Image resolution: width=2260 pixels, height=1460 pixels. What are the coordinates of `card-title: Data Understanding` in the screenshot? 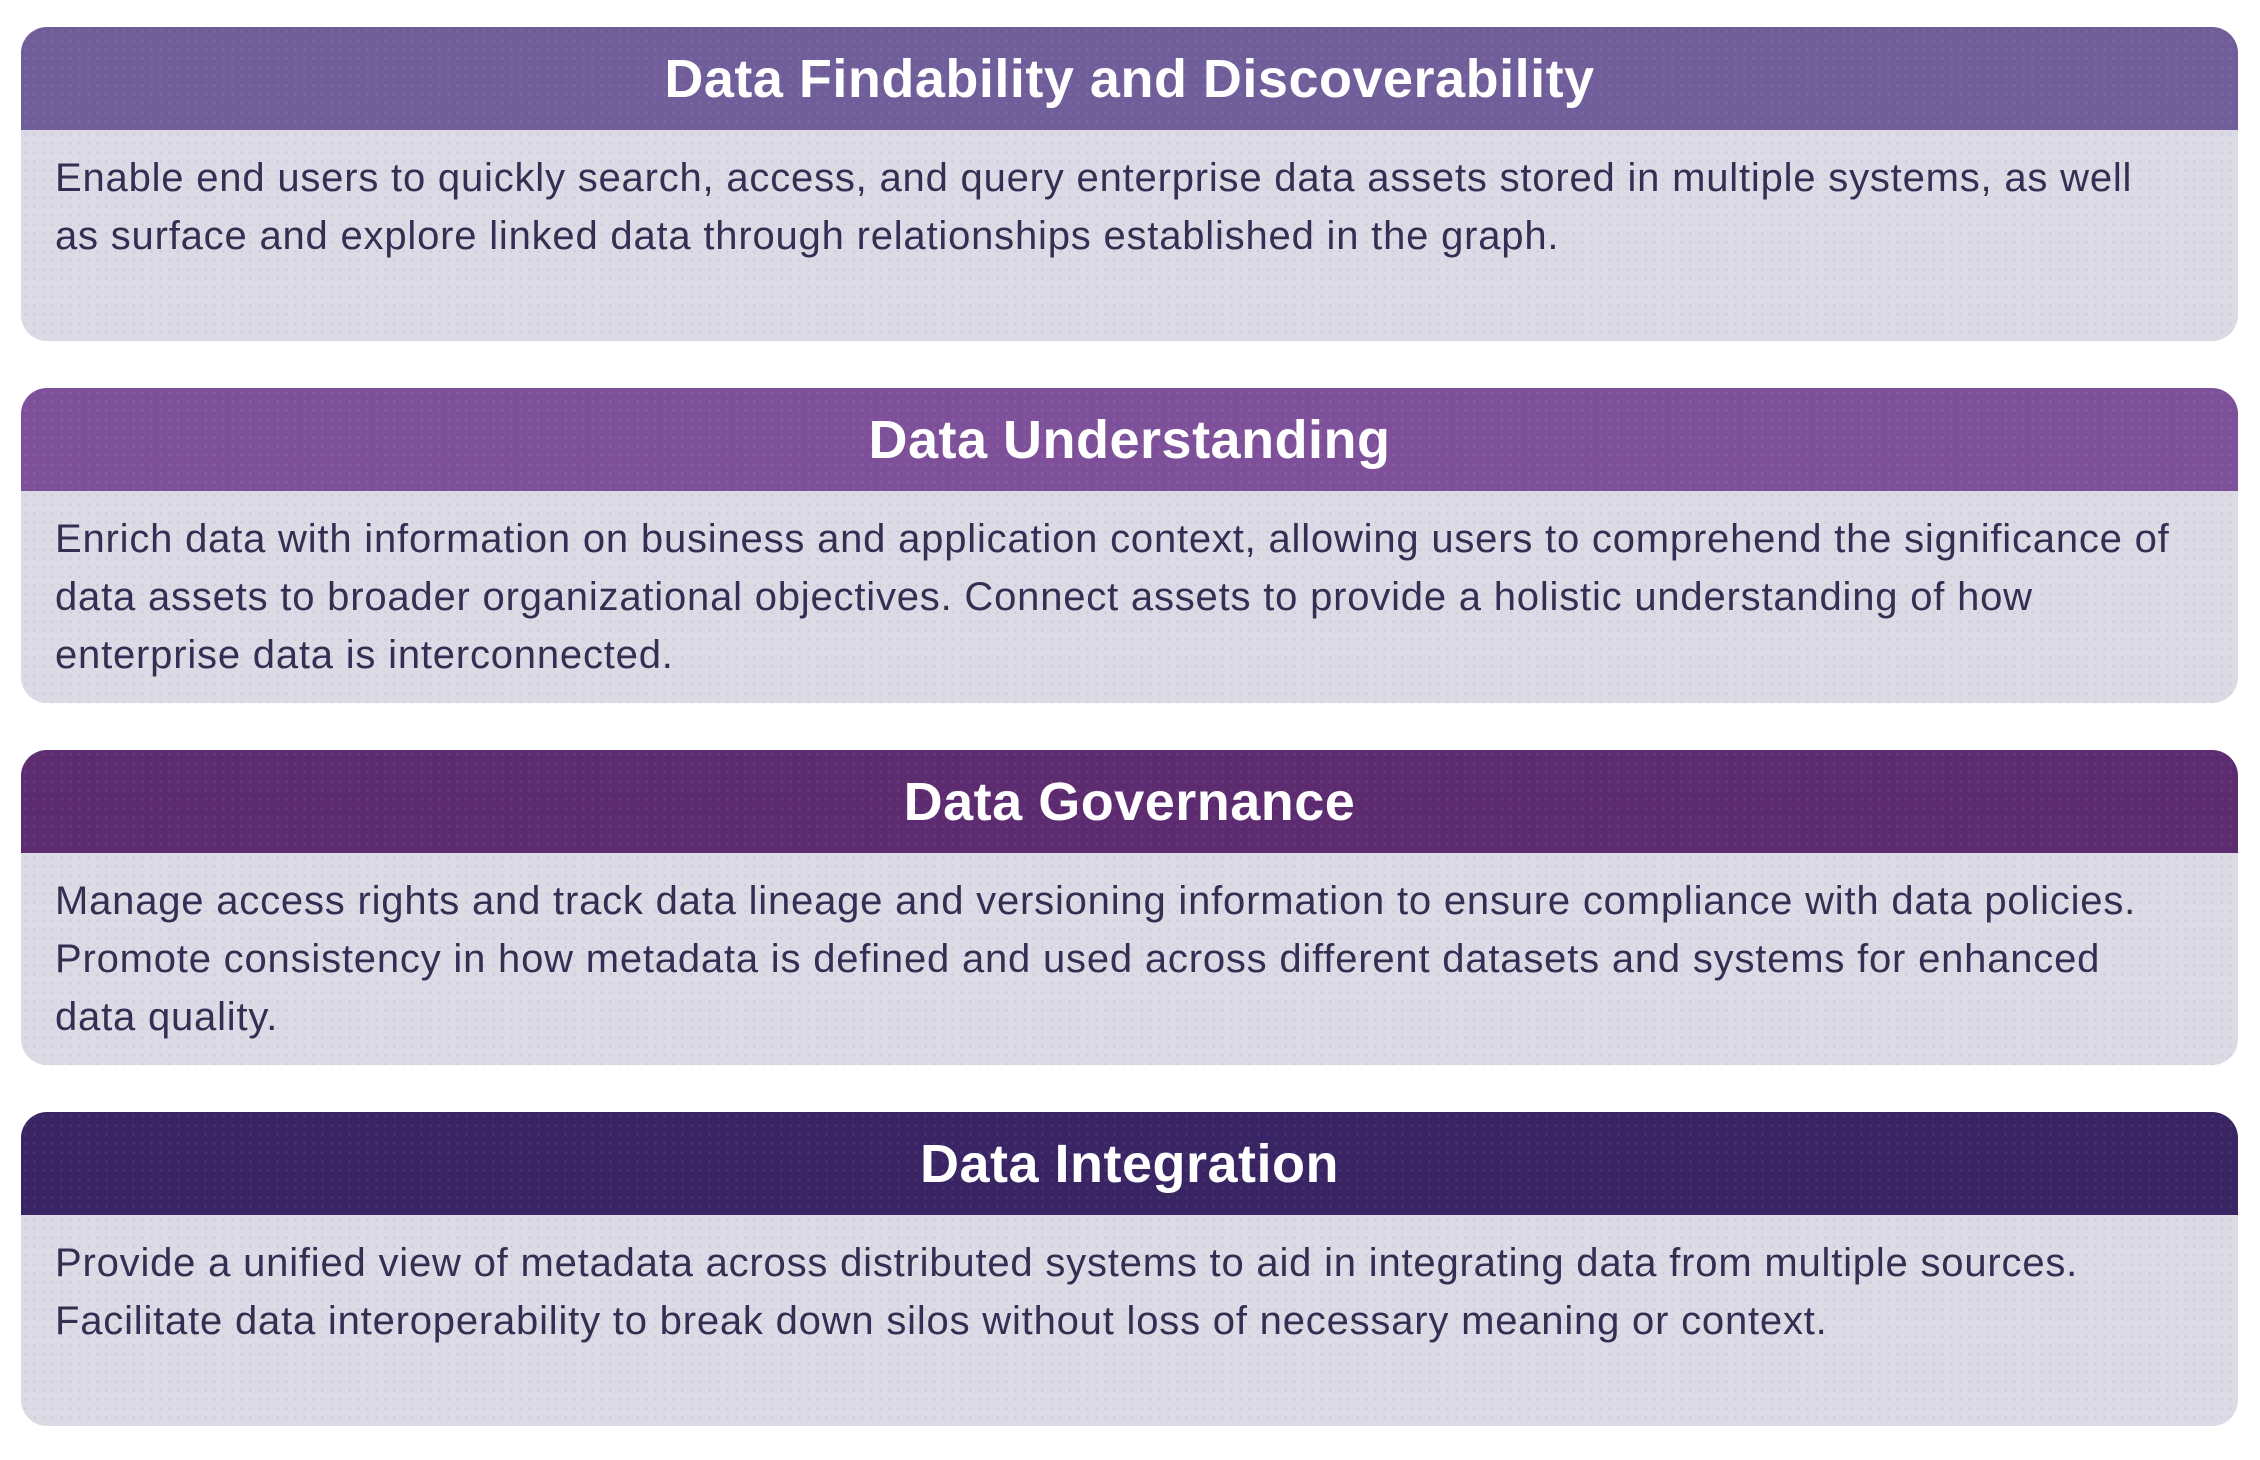 It's located at (1129, 439).